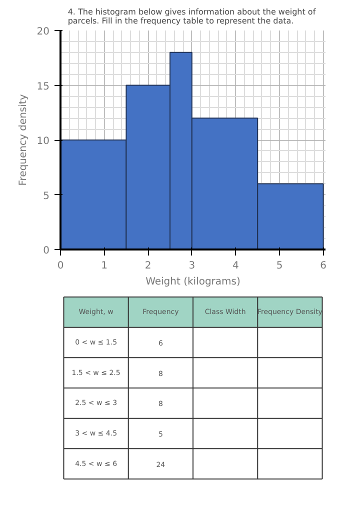 This screenshot has height=521, width=350. What do you see at coordinates (235, 266) in the screenshot?
I see `x-tick-label: 4` at bounding box center [235, 266].